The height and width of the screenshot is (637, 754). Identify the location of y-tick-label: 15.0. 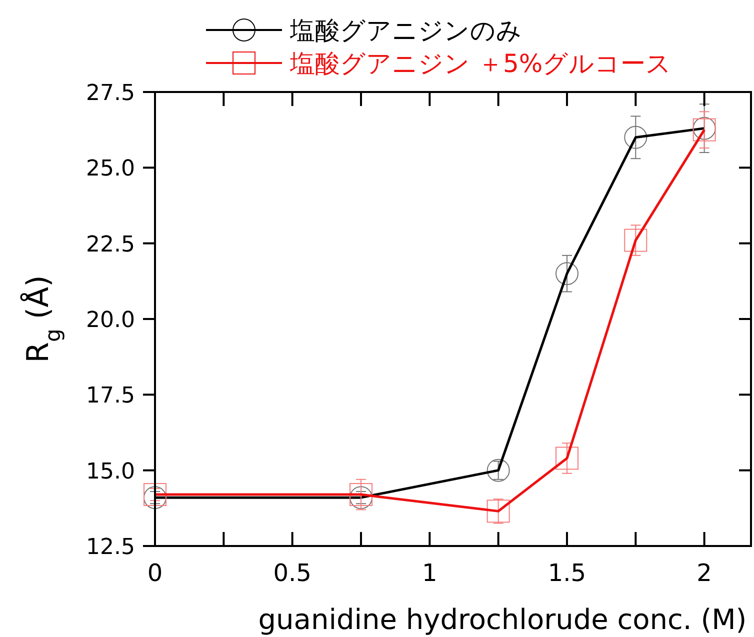
(110, 471).